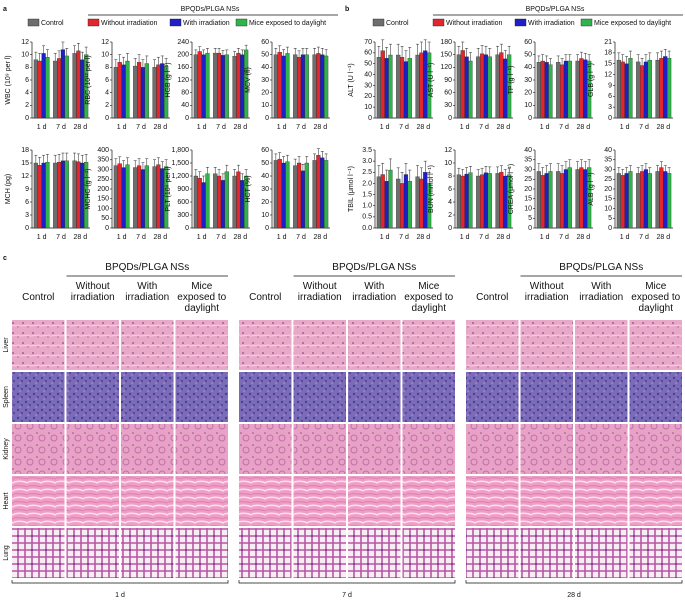 The width and height of the screenshot is (685, 610). I want to click on legend-label: With irradiation, so click(551, 23).